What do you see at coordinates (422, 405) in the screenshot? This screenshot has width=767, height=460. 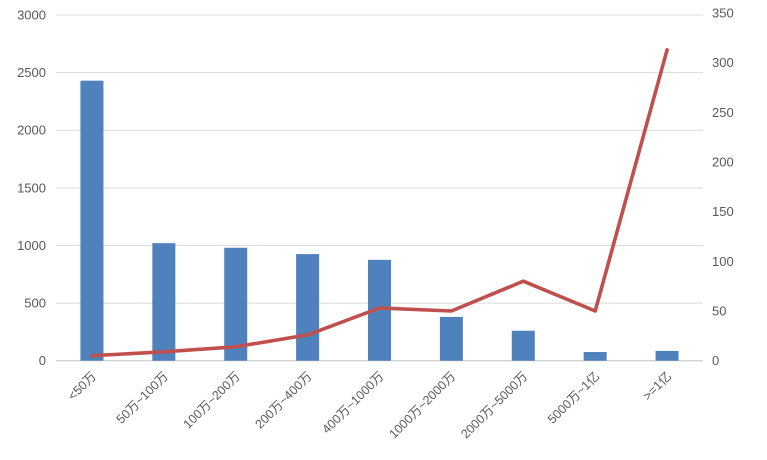 I see `x-axis-category-label: 1000万~2000万` at bounding box center [422, 405].